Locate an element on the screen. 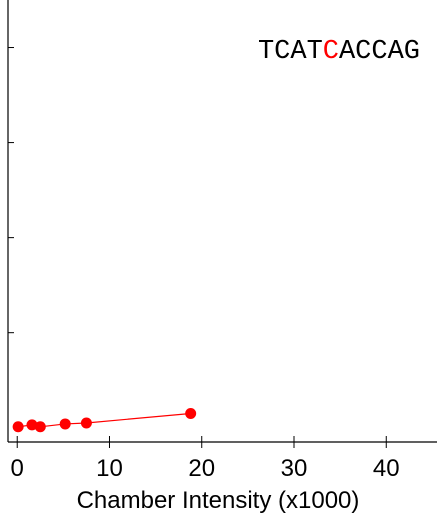  x-tick-label: 0 is located at coordinates (17, 468).